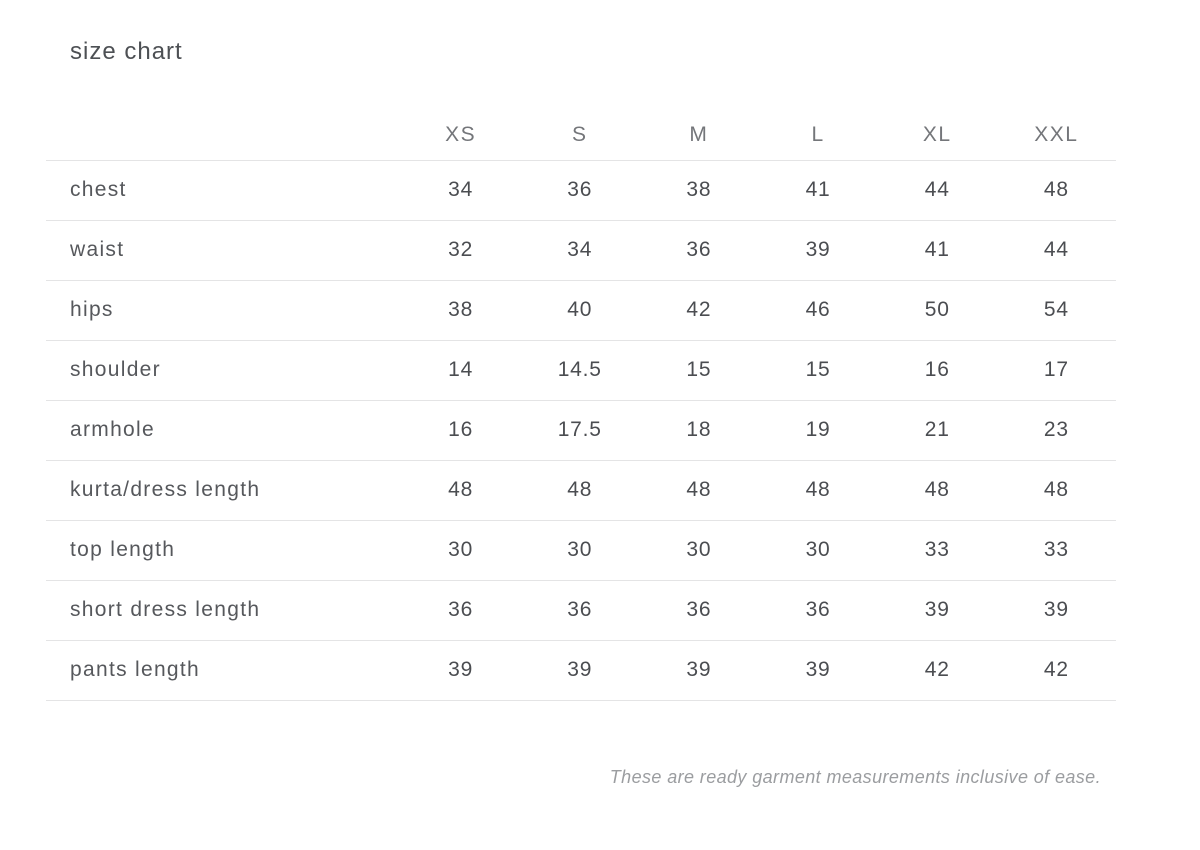  Describe the element at coordinates (223, 310) in the screenshot. I see `row-label: hips` at that location.